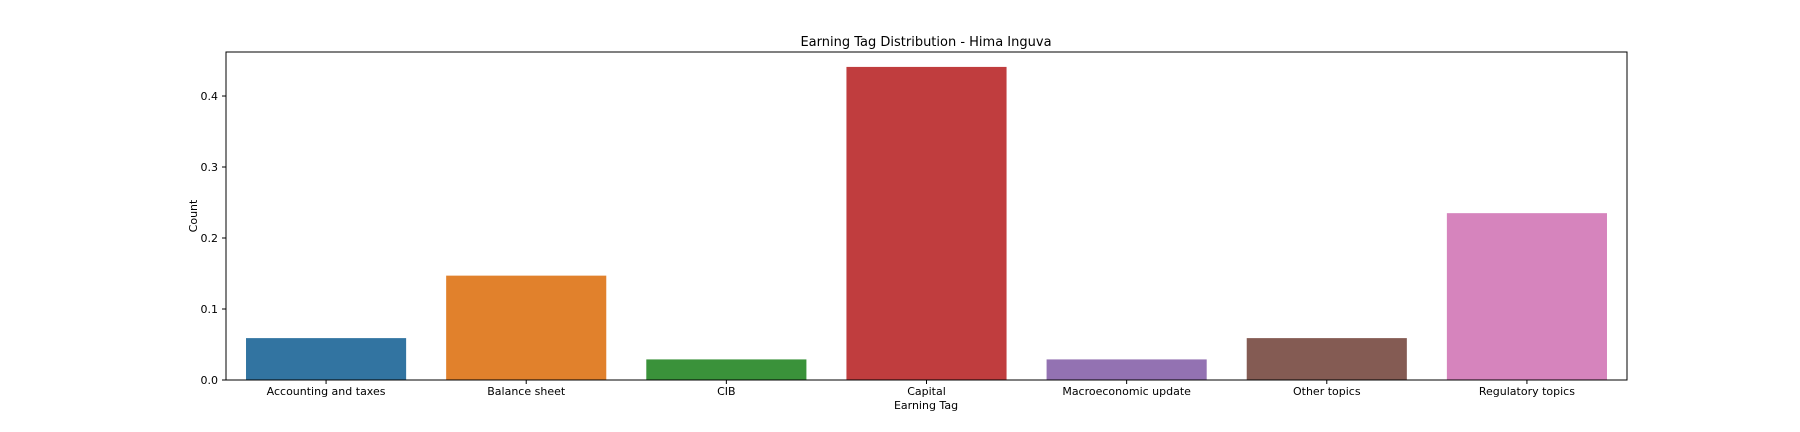 The height and width of the screenshot is (432, 1800). Describe the element at coordinates (210, 238) in the screenshot. I see `y-tick-label: 0.2` at that location.